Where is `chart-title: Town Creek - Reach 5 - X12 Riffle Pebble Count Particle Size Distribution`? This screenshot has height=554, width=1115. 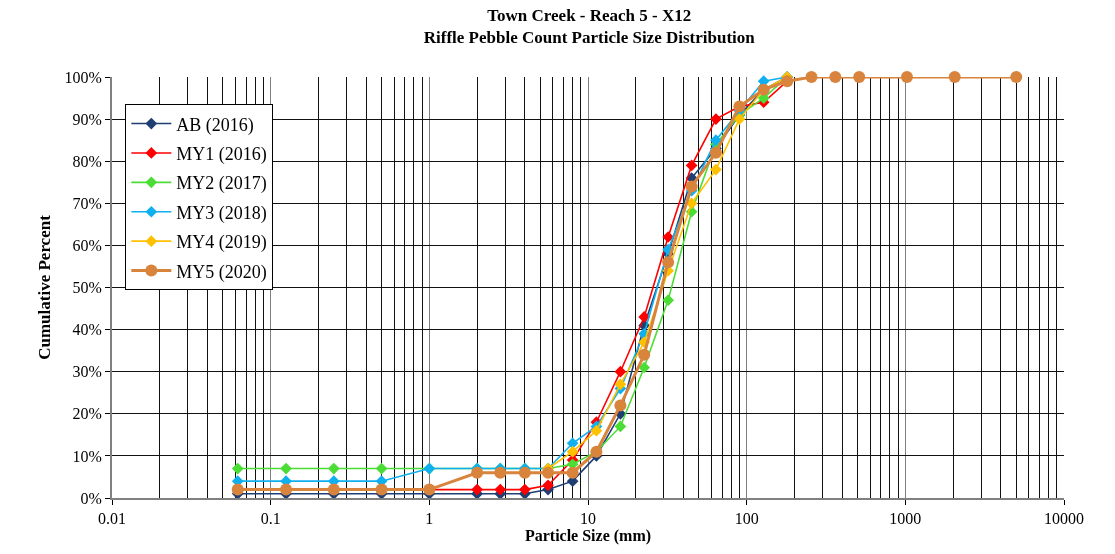
chart-title: Town Creek - Reach 5 - X12 Riffle Pebble Count Particle Size Distribution is located at coordinates (589, 27).